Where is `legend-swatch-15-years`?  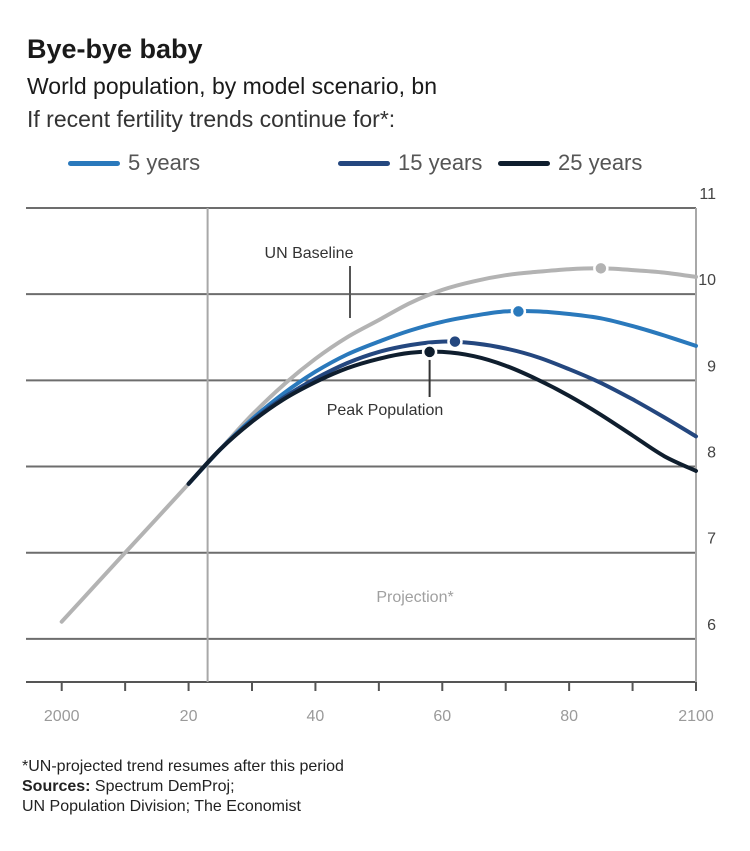 legend-swatch-15-years is located at coordinates (364, 163).